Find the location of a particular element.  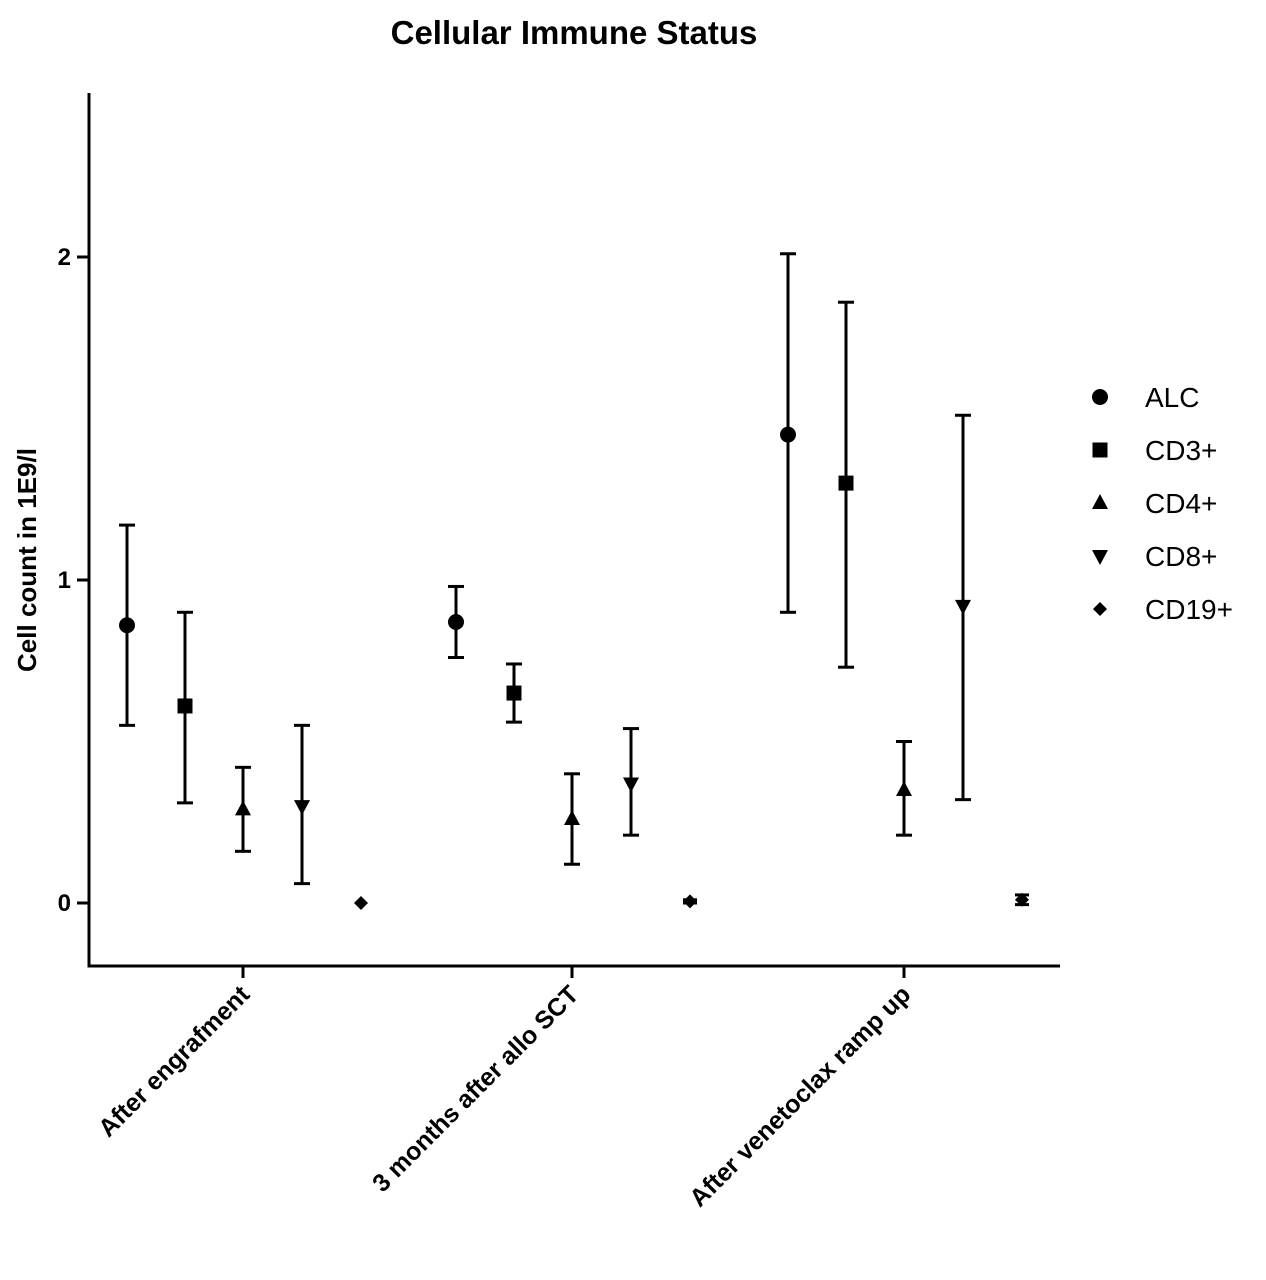

y-tick-label: 1 is located at coordinates (64, 580).